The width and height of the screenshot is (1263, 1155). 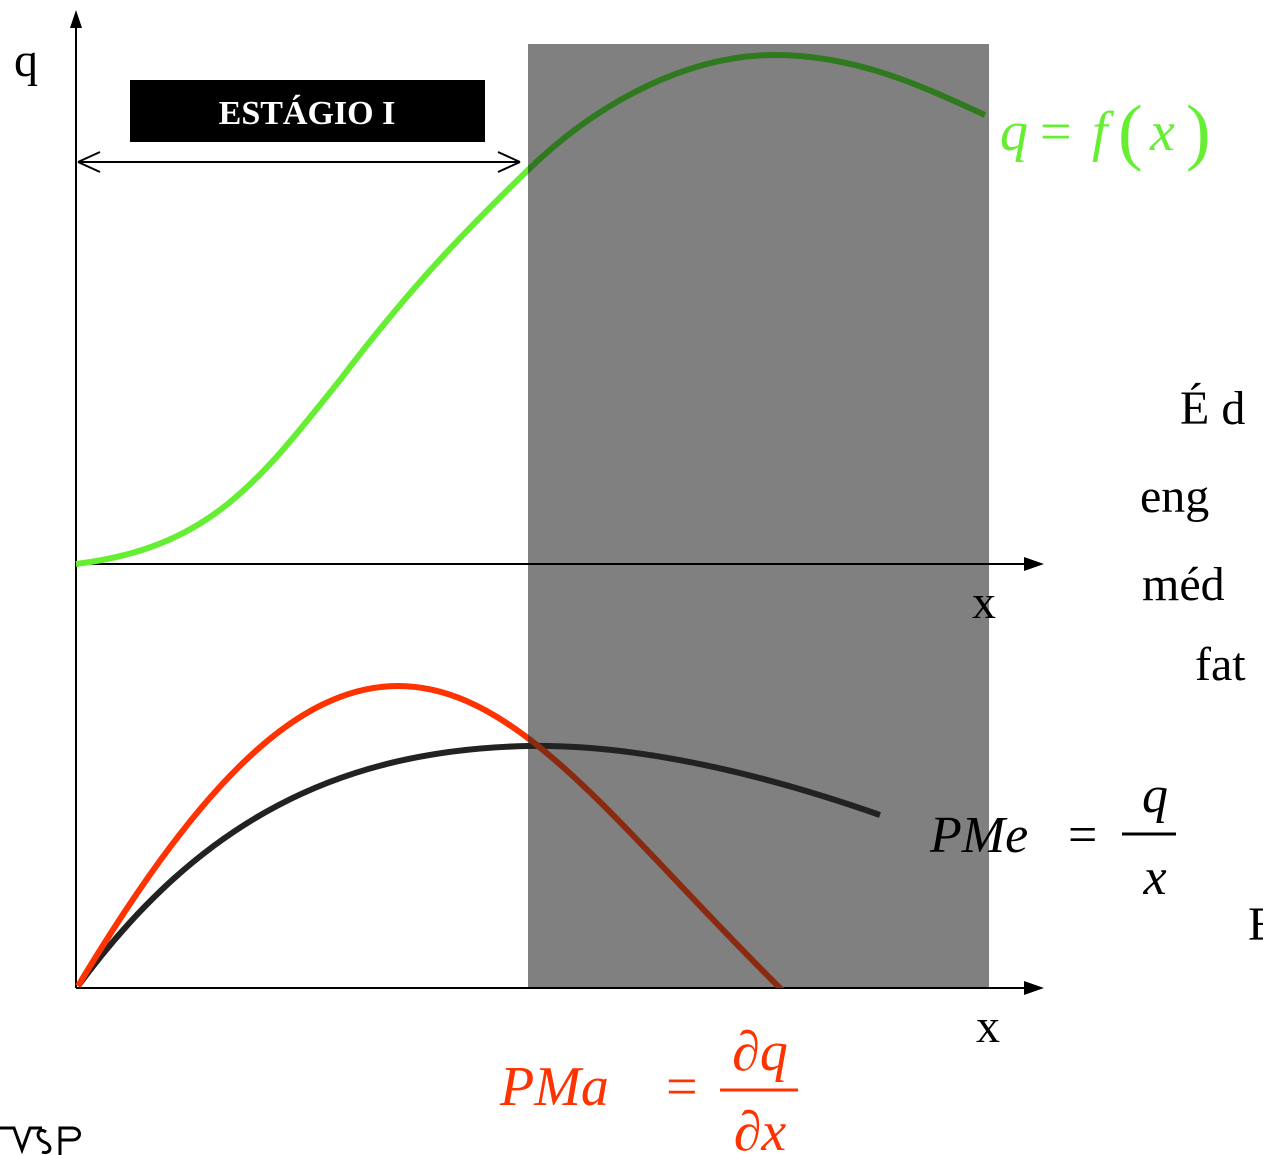 What do you see at coordinates (478, 865) in the screenshot?
I see `average-product-curve` at bounding box center [478, 865].